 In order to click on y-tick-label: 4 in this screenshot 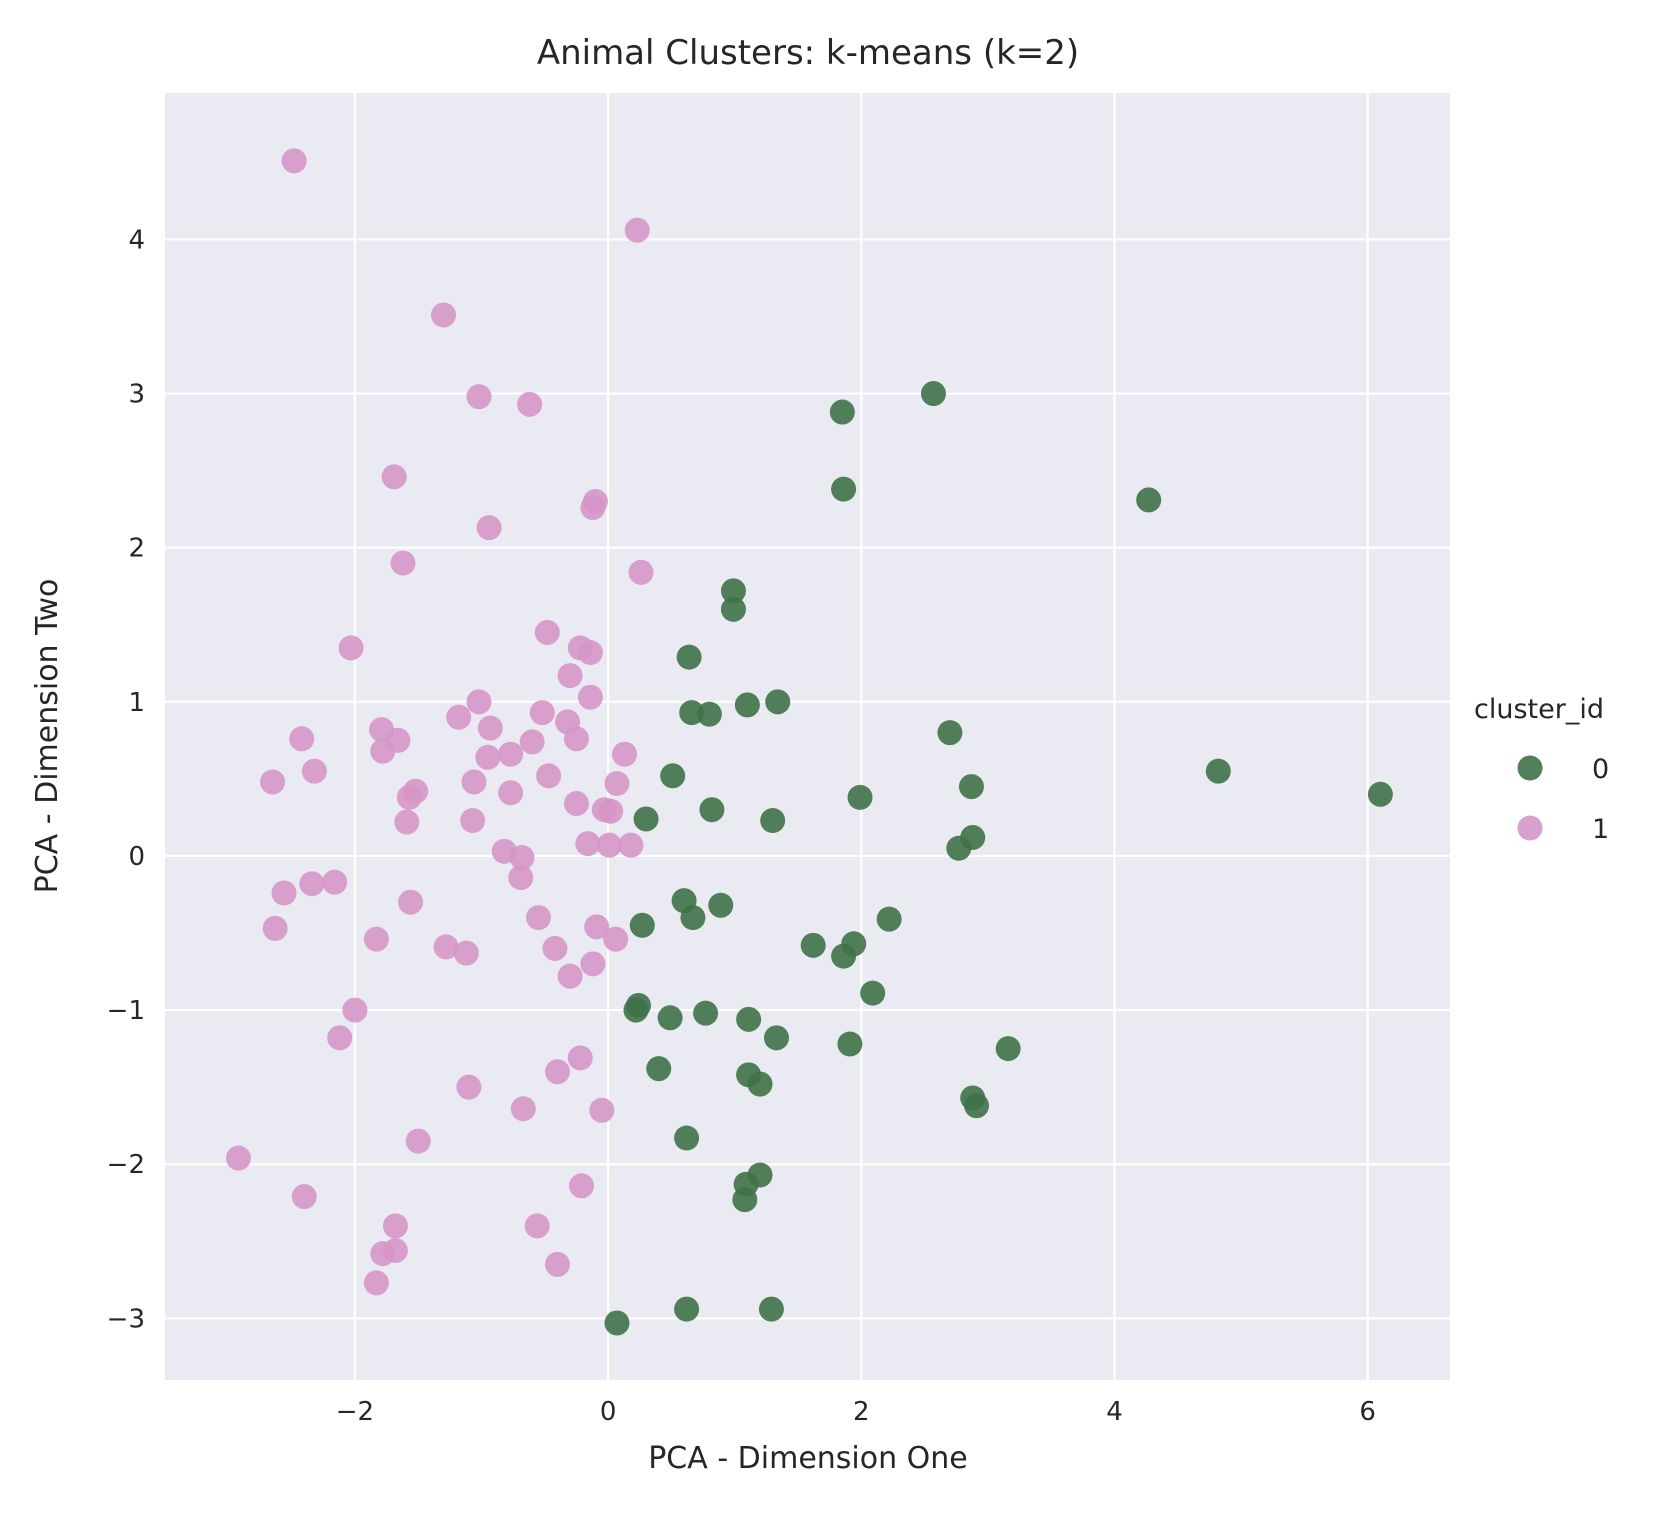, I will do `click(136, 240)`.